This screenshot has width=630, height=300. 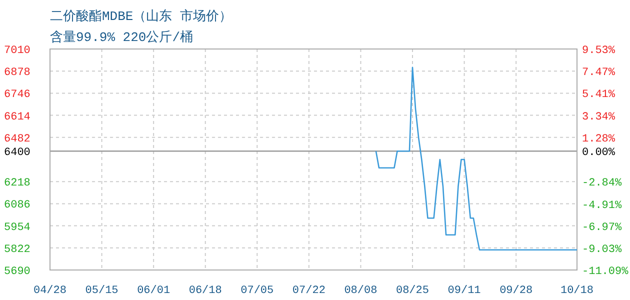 I want to click on x-tick-label: 05/15, so click(x=101, y=291).